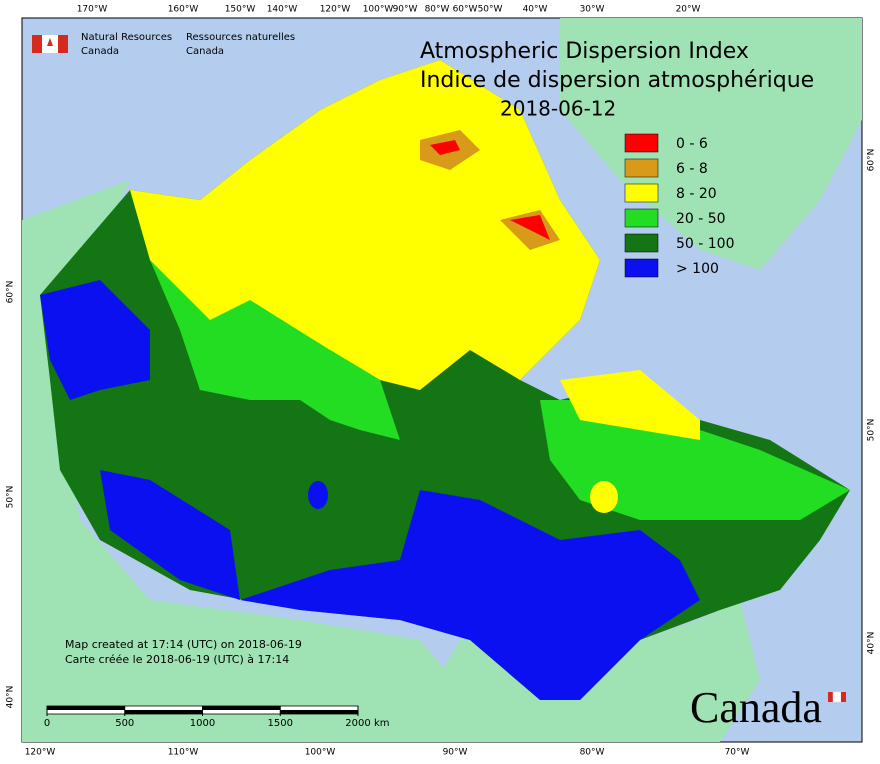  What do you see at coordinates (100, 51) in the screenshot?
I see `org-en: Canada` at bounding box center [100, 51].